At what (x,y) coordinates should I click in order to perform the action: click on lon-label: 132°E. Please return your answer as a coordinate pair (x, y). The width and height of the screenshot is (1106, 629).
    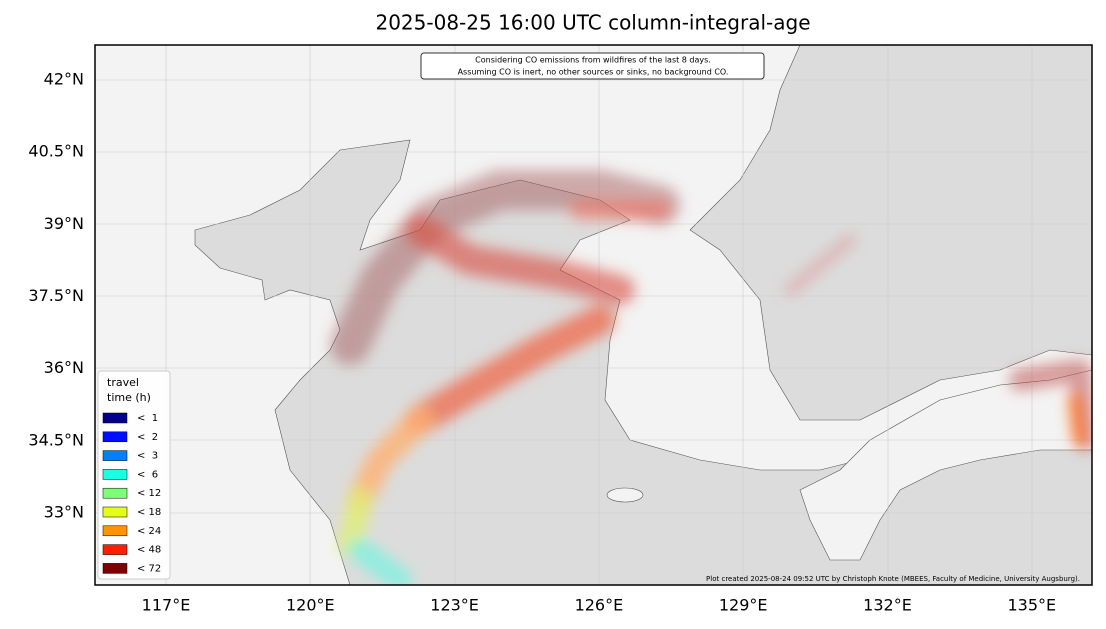
    Looking at the image, I should click on (887, 605).